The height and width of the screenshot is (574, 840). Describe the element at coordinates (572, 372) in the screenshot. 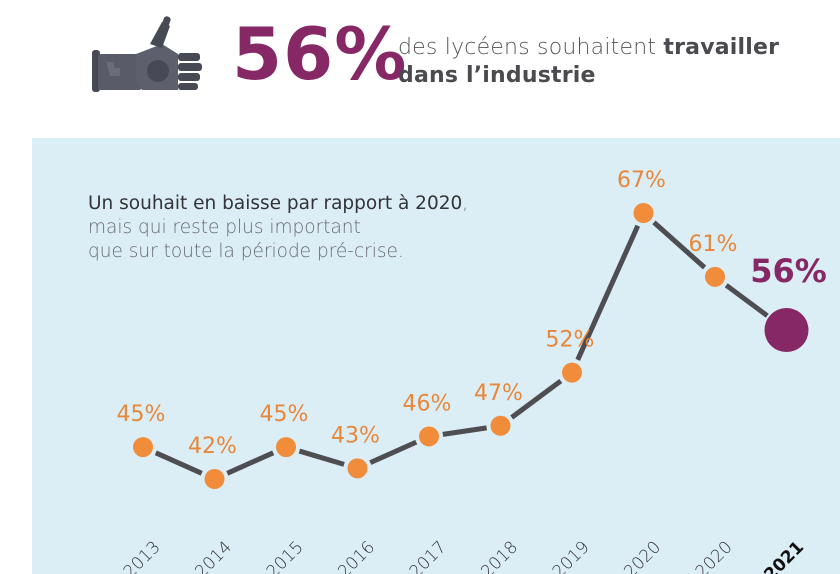

I see `data-point-2019` at that location.